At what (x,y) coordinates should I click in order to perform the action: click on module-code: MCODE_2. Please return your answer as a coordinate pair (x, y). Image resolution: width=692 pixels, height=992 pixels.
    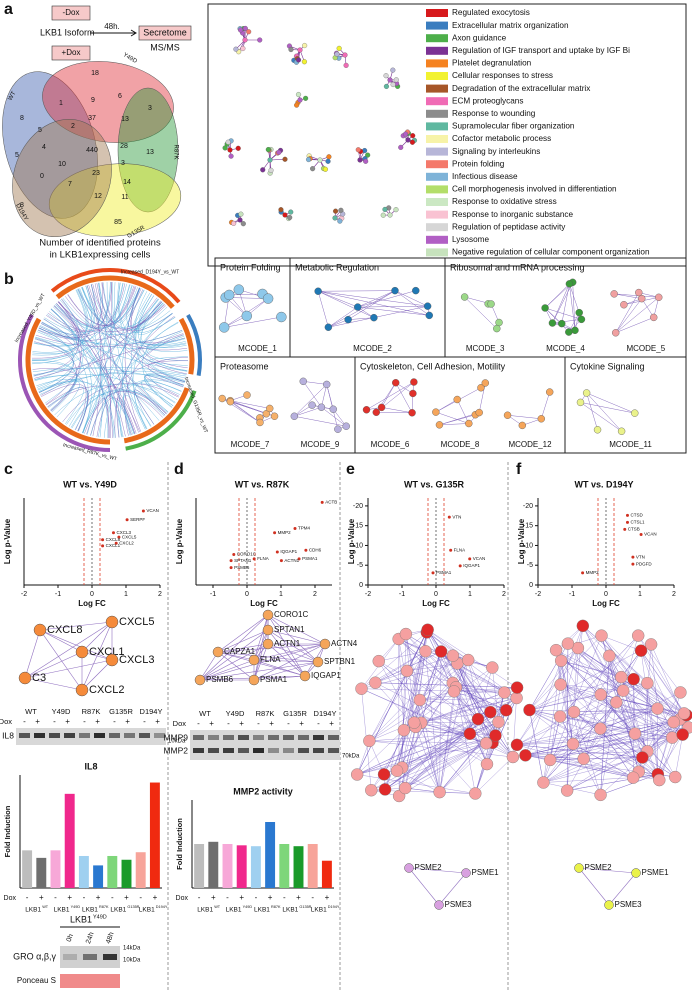
    Looking at the image, I should click on (372, 348).